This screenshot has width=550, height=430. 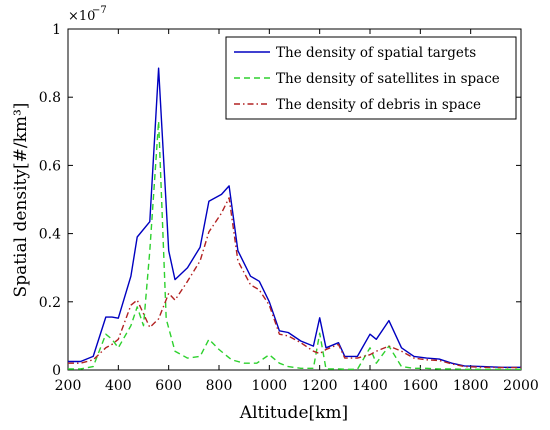 What do you see at coordinates (21, 200) in the screenshot?
I see `y-axis-title: Spatial density[#/km³]` at bounding box center [21, 200].